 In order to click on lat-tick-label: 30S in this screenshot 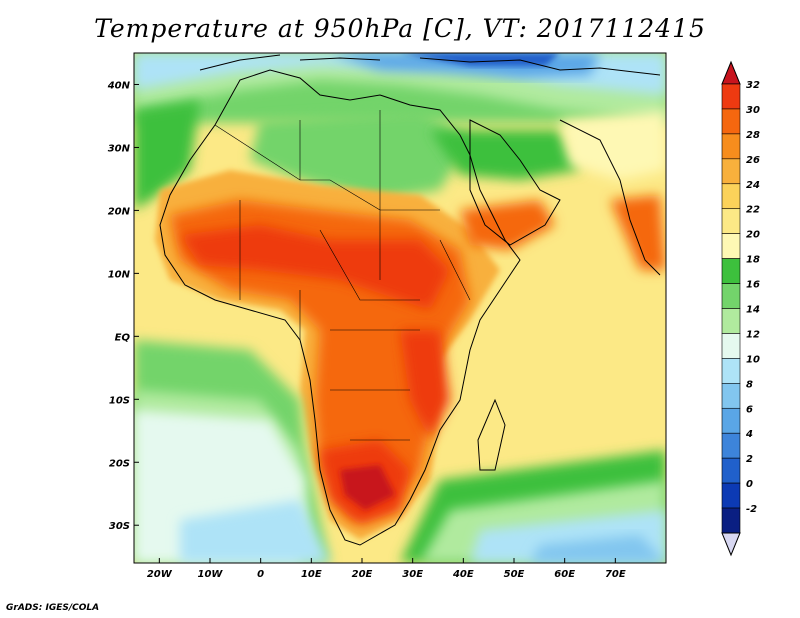, I will do `click(119, 526)`.